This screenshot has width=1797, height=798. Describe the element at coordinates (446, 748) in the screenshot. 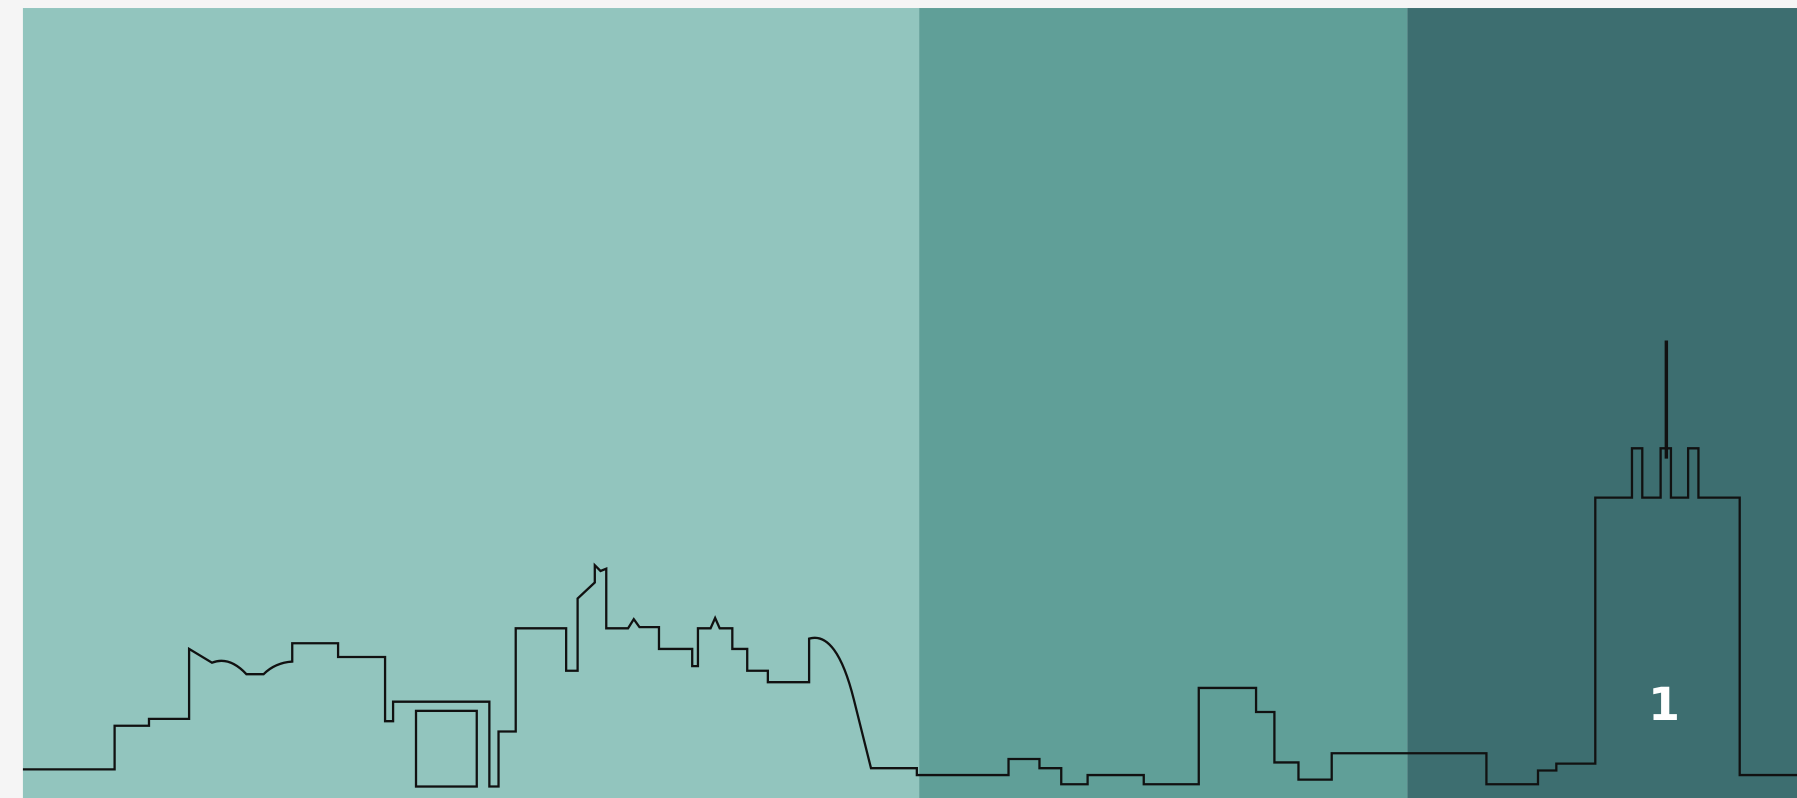

I see `building-window` at that location.